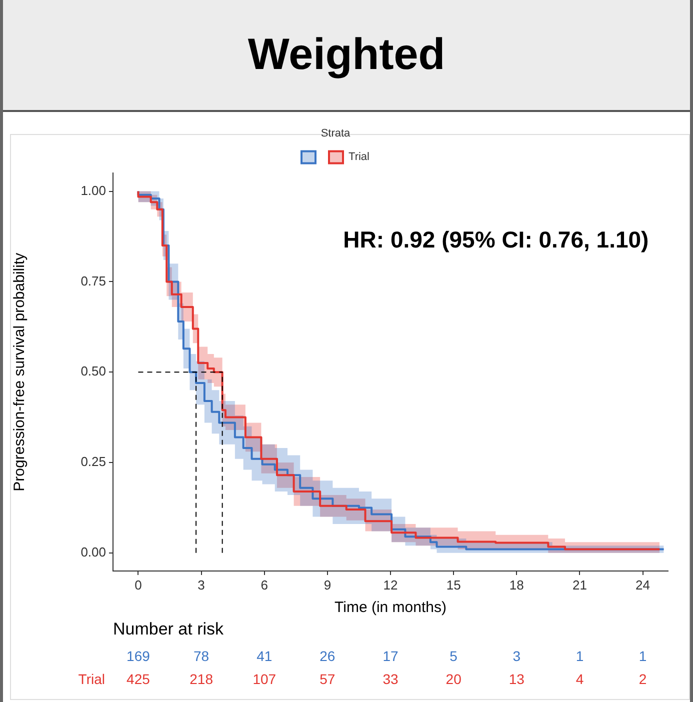  I want to click on y-axis-title: Progression-free survival probability, so click(19, 372).